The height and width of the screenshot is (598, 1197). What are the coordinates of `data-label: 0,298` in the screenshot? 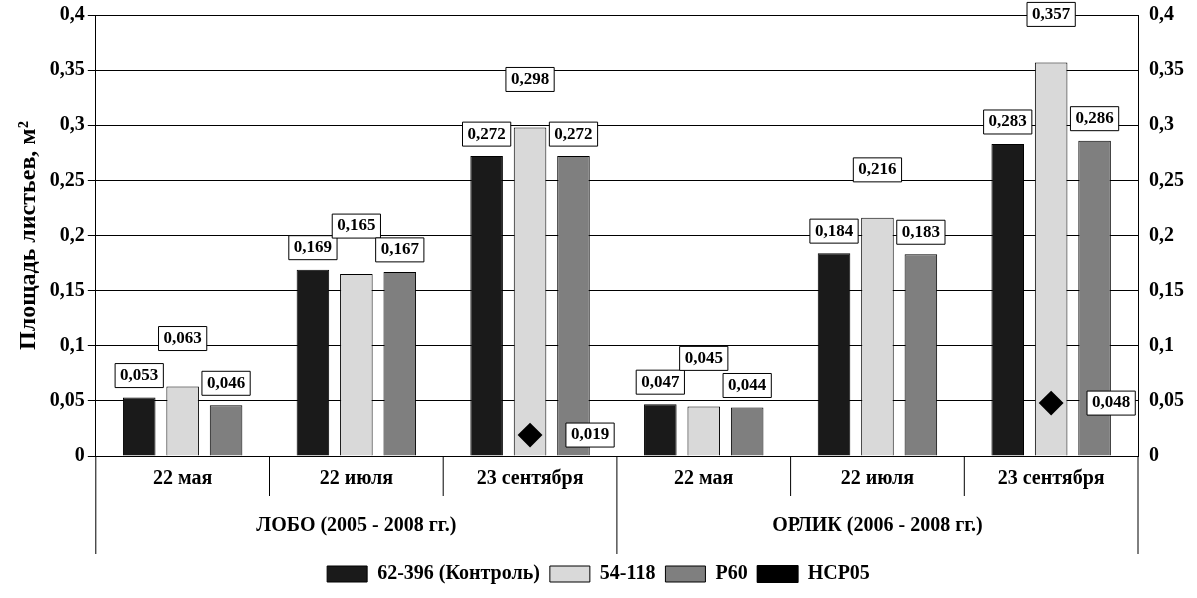 It's located at (530, 78).